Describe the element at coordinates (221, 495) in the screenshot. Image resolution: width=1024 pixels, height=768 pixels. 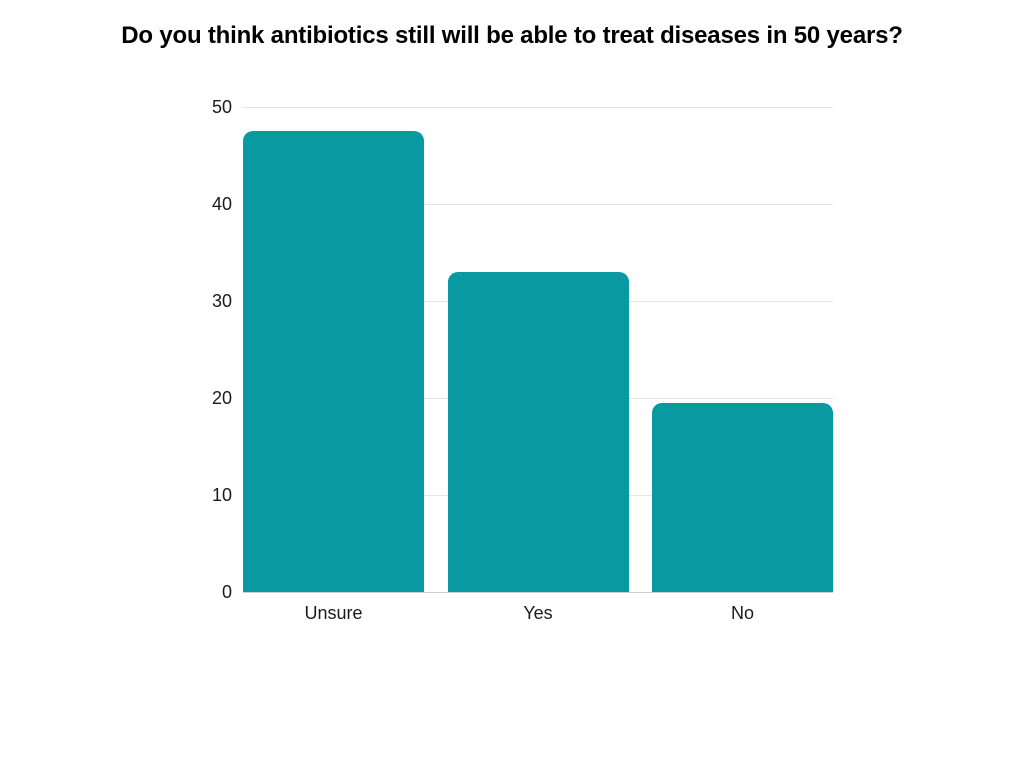
I see `y-tick-label-10: 10` at that location.